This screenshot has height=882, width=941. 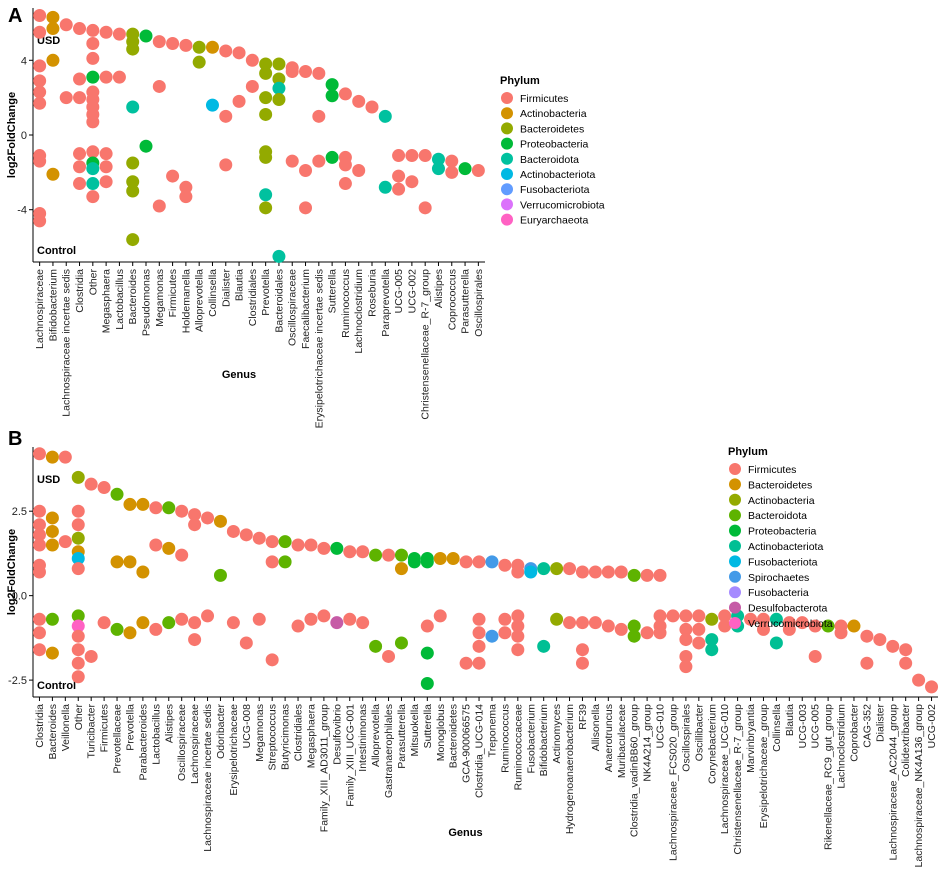 What do you see at coordinates (12, 135) in the screenshot?
I see `y-axis-title: log2FoldChange` at bounding box center [12, 135].